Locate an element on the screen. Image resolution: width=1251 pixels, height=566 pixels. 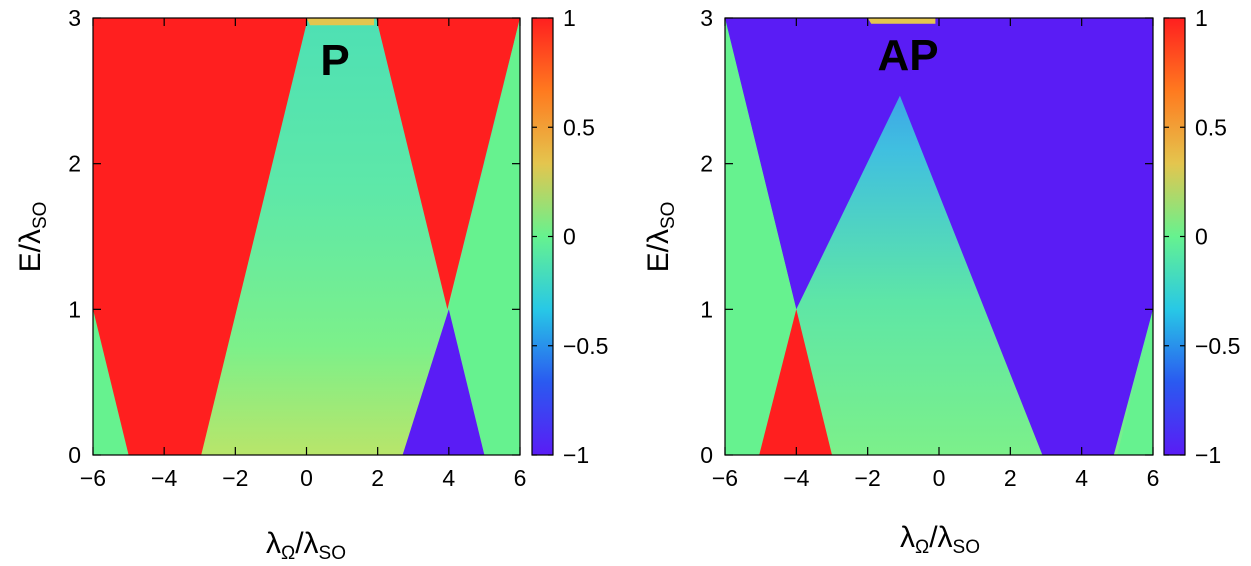
colorbar-p: −1 −0.5 0 0.5 1 is located at coordinates (569, 236).